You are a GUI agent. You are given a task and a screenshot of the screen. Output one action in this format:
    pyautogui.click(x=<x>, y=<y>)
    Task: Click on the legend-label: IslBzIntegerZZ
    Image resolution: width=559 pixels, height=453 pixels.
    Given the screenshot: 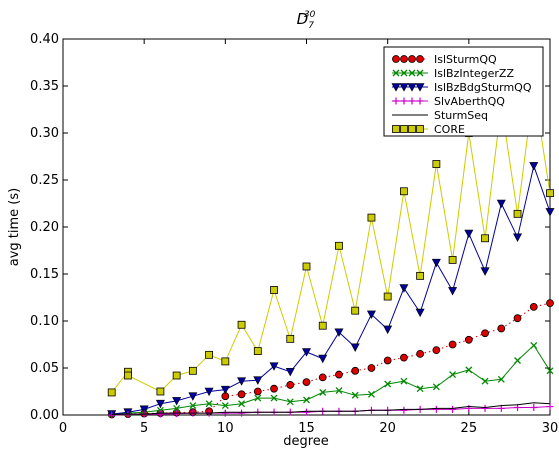 What is the action you would take?
    pyautogui.click(x=474, y=73)
    